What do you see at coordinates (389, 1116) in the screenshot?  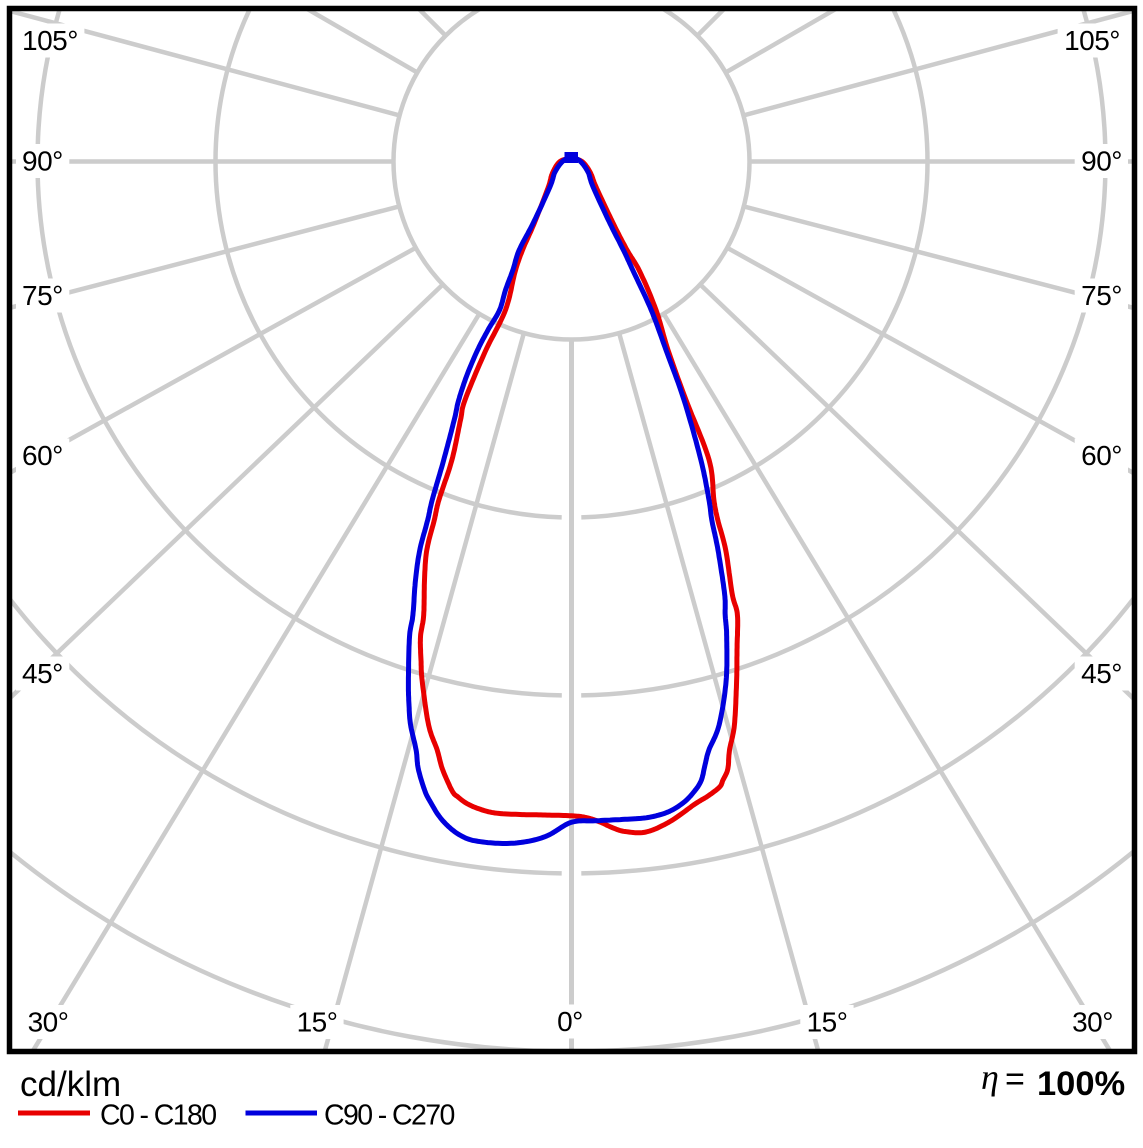 I see `svg-text: C90 - C270` at bounding box center [389, 1116].